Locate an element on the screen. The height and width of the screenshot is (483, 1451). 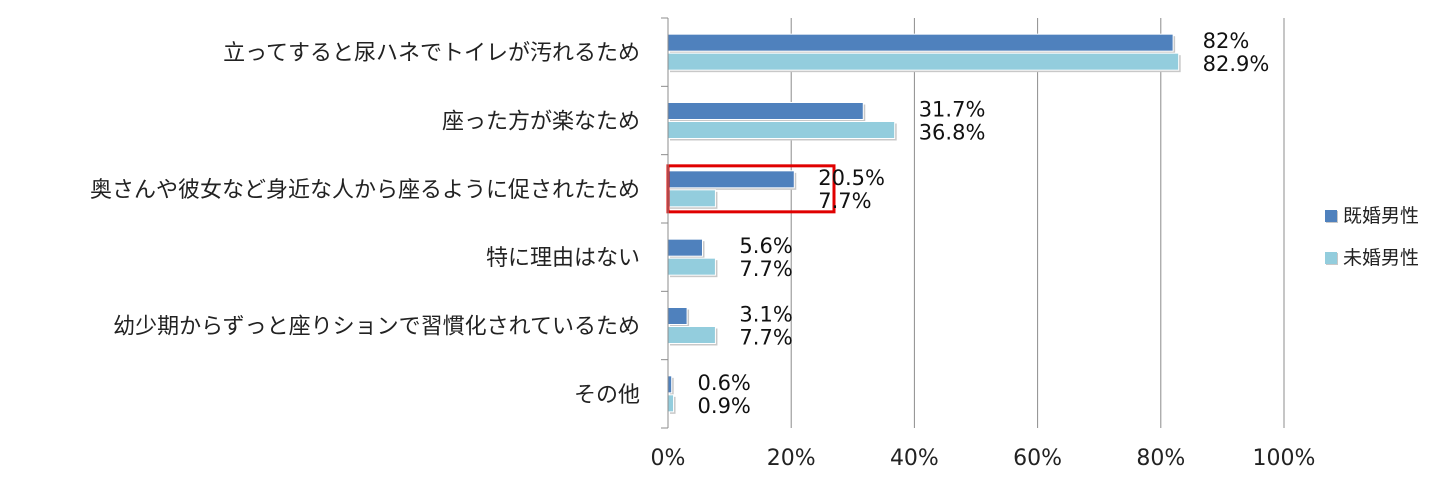
data-label: 0.9% is located at coordinates (724, 406).